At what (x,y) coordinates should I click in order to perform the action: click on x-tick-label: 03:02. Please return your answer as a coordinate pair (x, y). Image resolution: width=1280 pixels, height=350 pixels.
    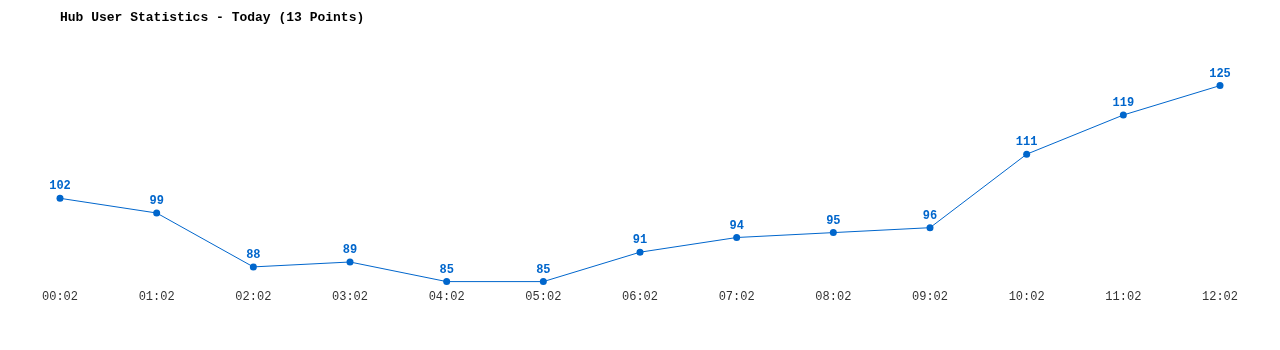
    Looking at the image, I should click on (350, 296).